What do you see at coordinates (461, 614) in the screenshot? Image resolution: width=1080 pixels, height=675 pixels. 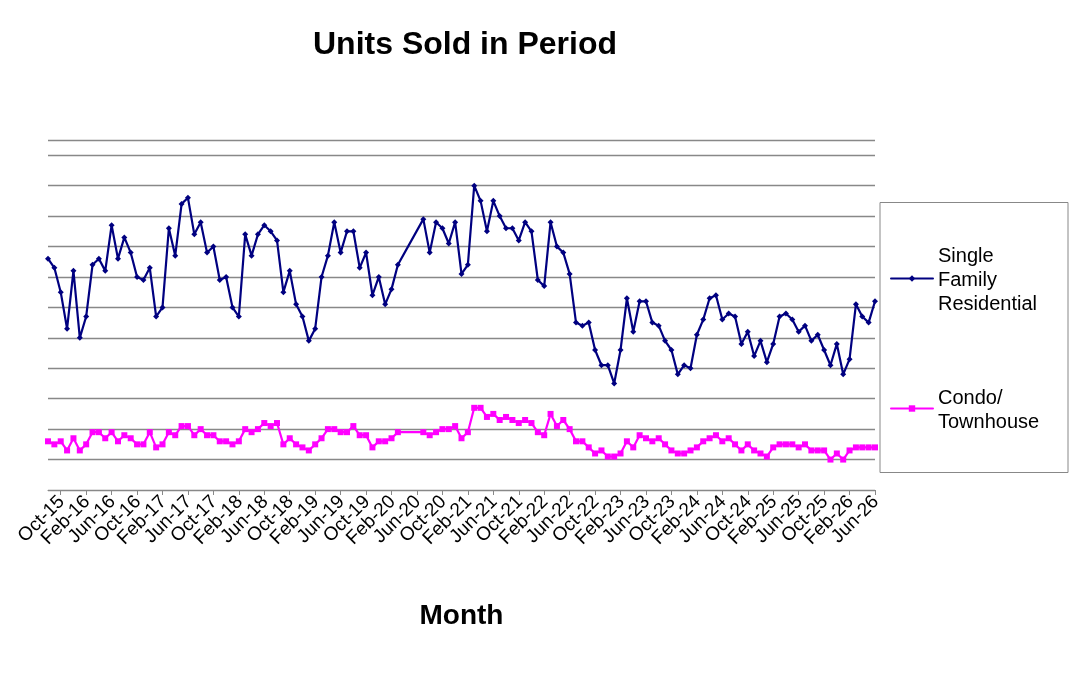 I see `x-axis-title: Month` at bounding box center [461, 614].